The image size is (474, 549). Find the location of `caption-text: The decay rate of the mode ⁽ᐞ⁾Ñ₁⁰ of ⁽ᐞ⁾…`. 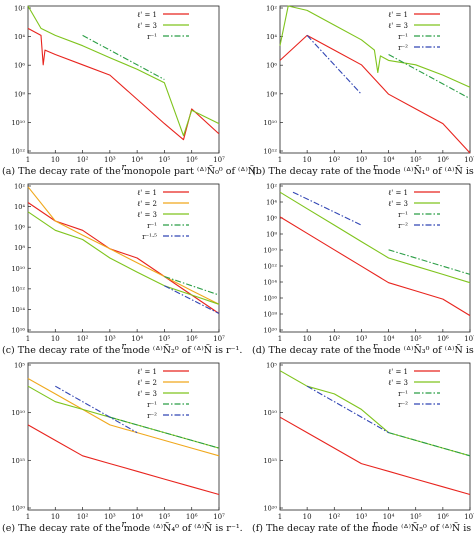

caption-text: The decay rate of the mode ⁽ᐞ⁾Ñ₁⁰ of ⁽ᐞ⁾… is located at coordinates (371, 171).